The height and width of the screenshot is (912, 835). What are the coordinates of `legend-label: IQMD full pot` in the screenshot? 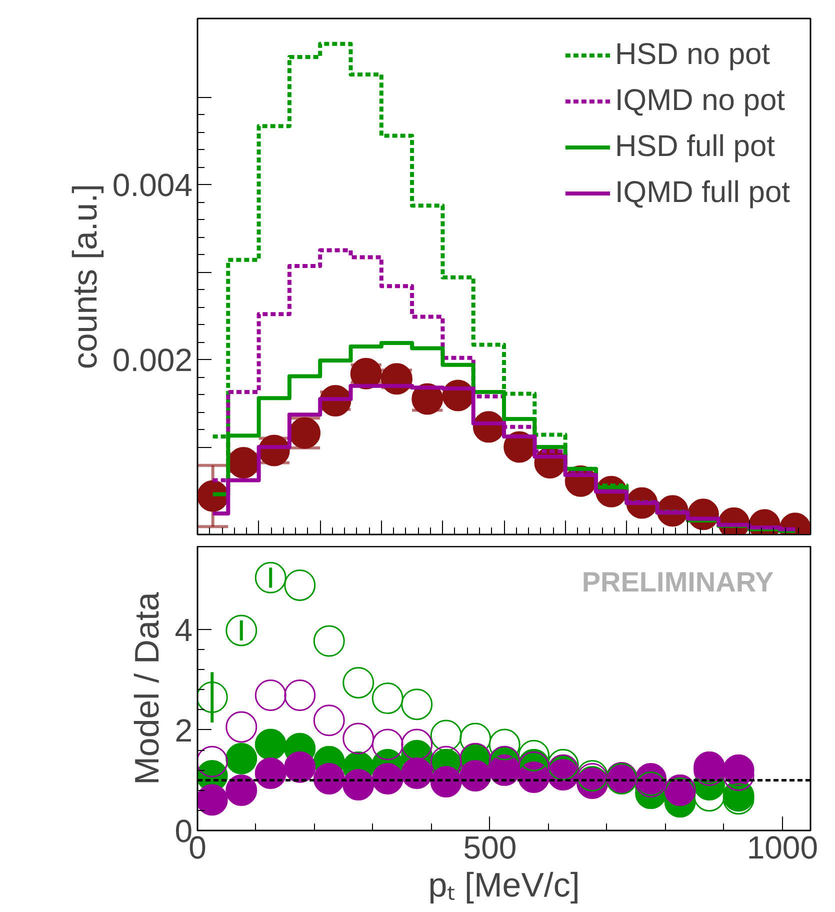 It's located at (702, 193).